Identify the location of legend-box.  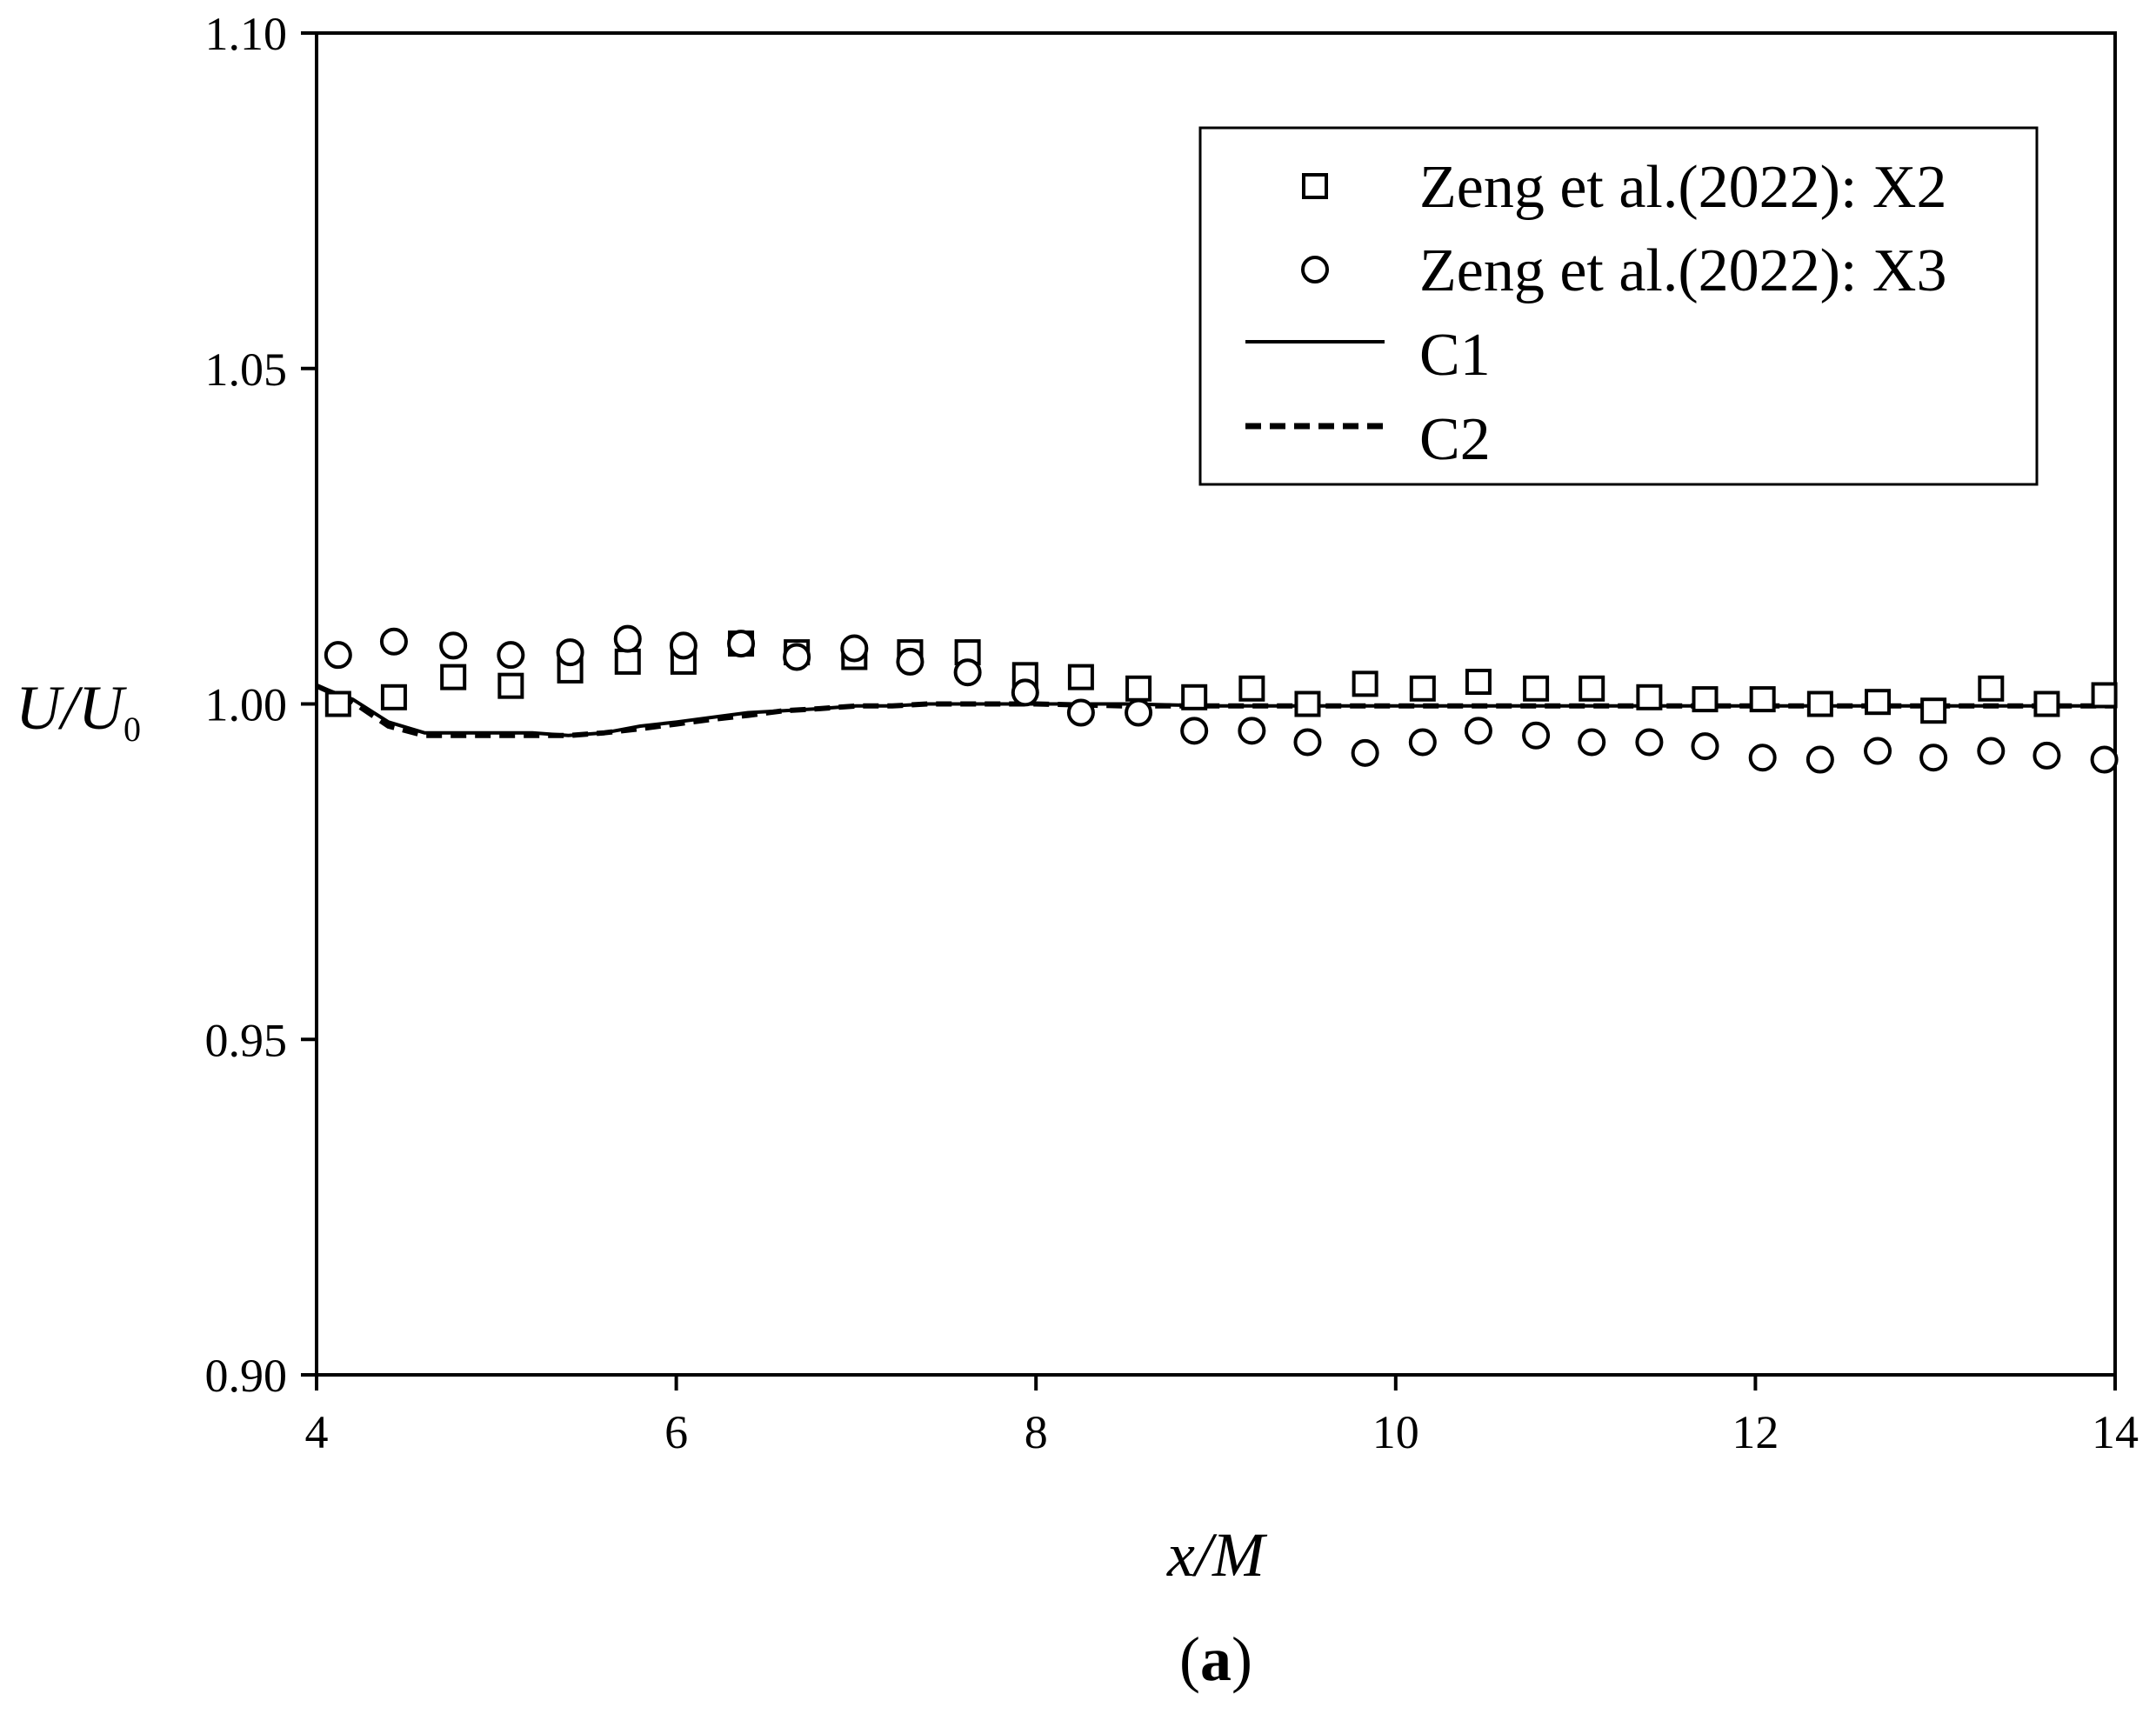
(1618, 306).